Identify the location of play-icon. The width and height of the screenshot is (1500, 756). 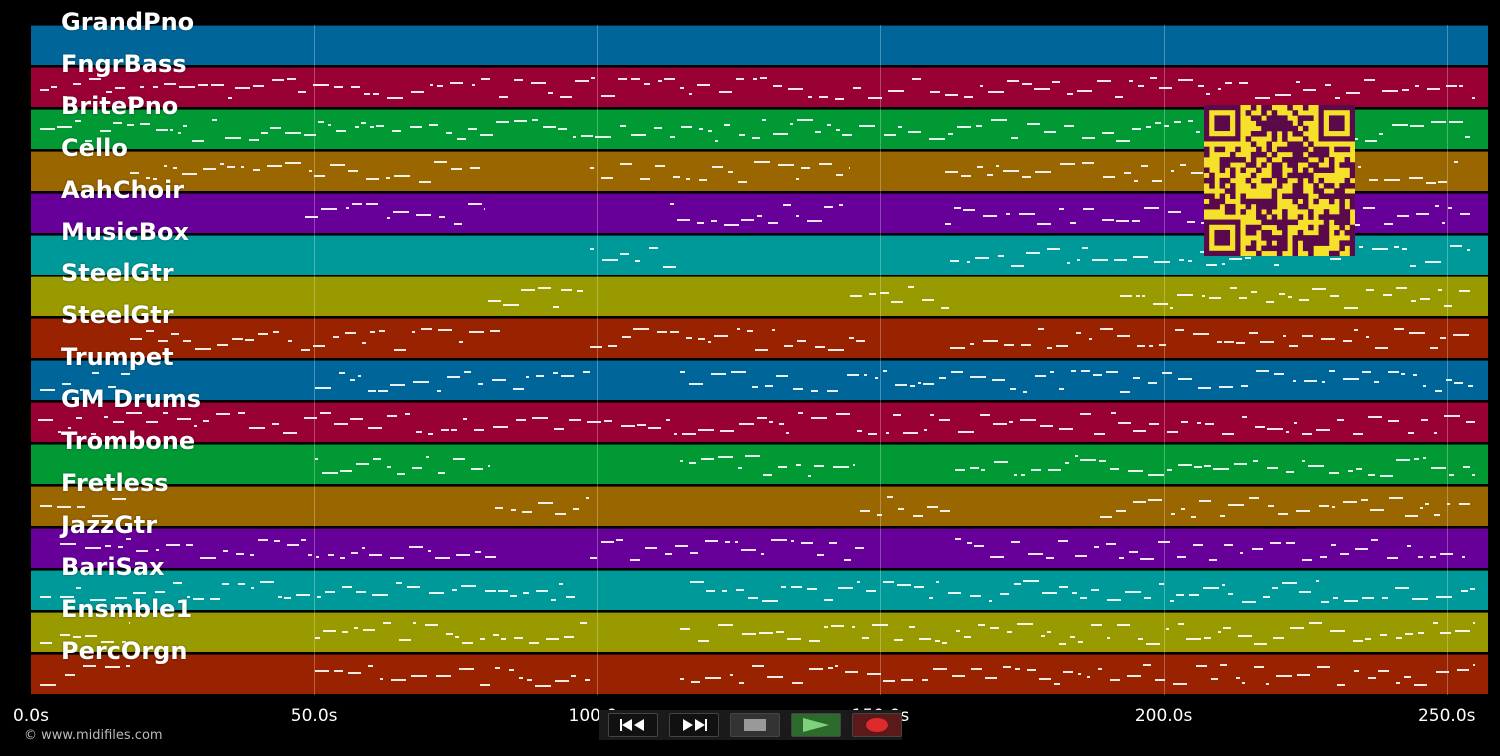
(816, 725).